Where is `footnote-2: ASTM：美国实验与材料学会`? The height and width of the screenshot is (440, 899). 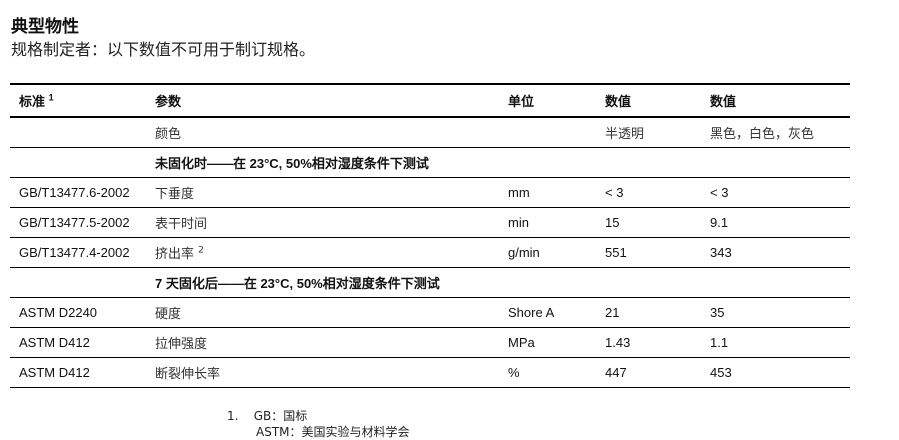
footnote-2: ASTM：美国实验与材料学会 is located at coordinates (333, 432).